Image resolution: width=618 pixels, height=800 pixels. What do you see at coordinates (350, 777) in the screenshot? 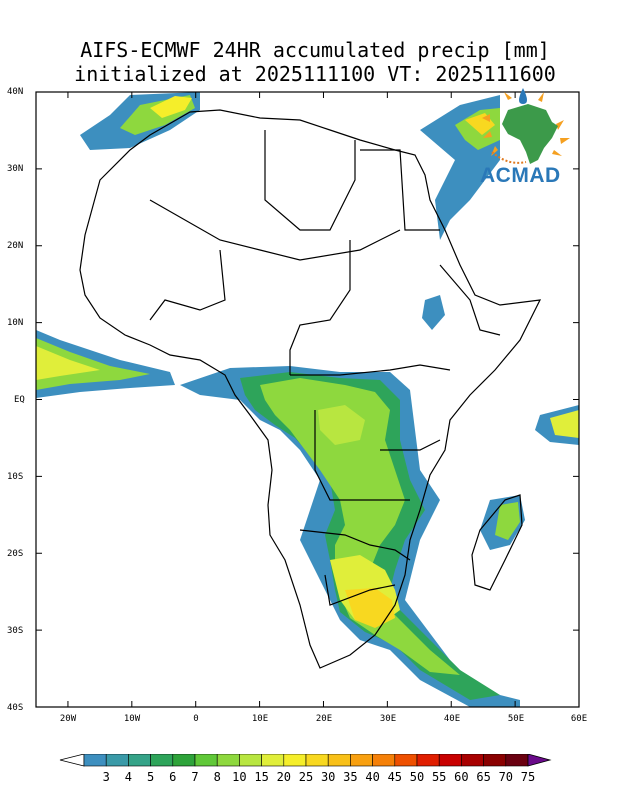
I see `colorbar-label: 35` at bounding box center [350, 777].